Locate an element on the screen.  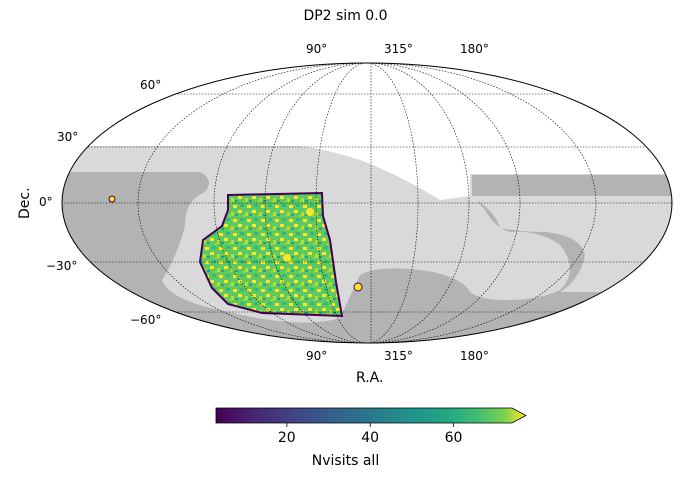
colorbar-fill is located at coordinates (371, 415).